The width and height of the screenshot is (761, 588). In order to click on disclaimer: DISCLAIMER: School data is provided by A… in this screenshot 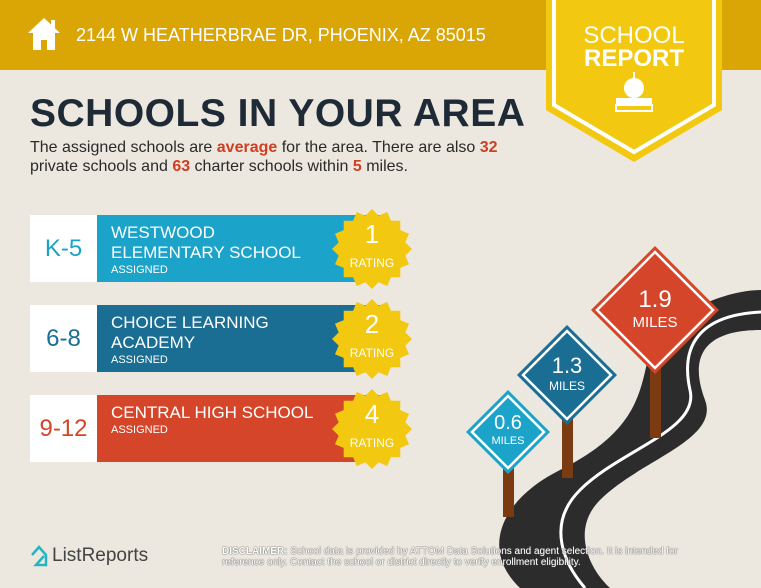, I will do `click(450, 557)`.